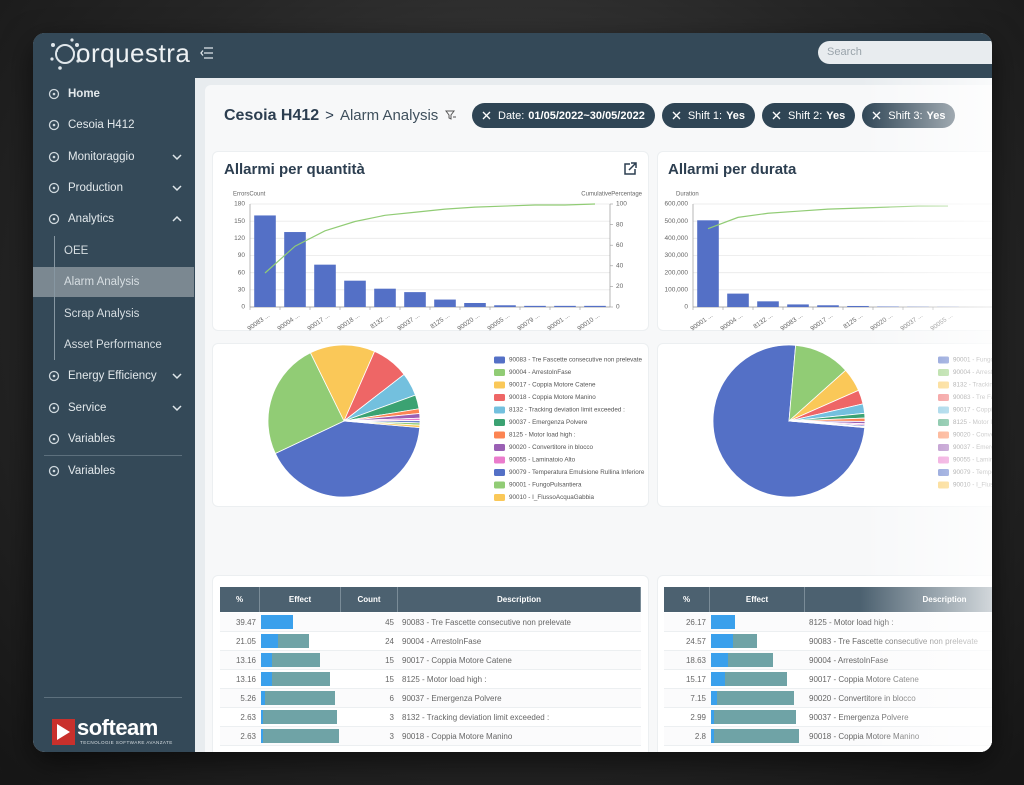 This screenshot has height=785, width=1024. What do you see at coordinates (248, 698) in the screenshot?
I see `table-cell: 5.26` at bounding box center [248, 698].